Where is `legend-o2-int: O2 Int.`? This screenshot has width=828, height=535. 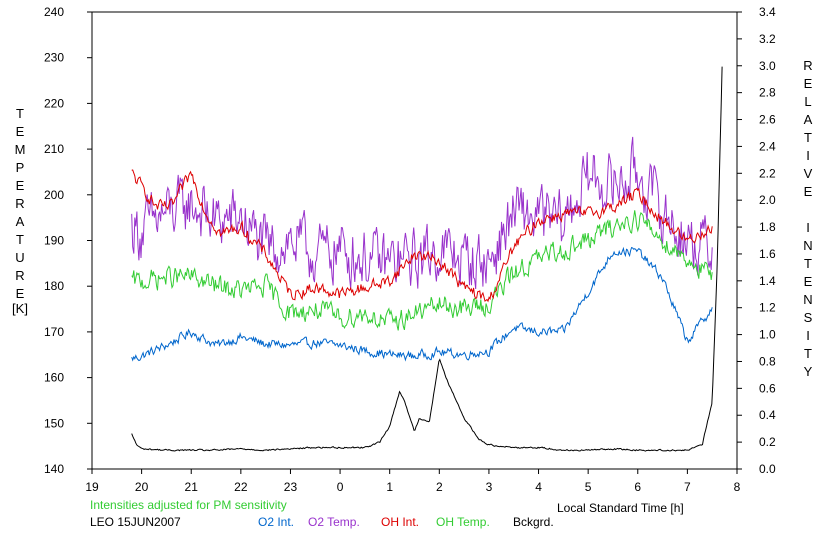
legend-o2-int: O2 Int. is located at coordinates (276, 522).